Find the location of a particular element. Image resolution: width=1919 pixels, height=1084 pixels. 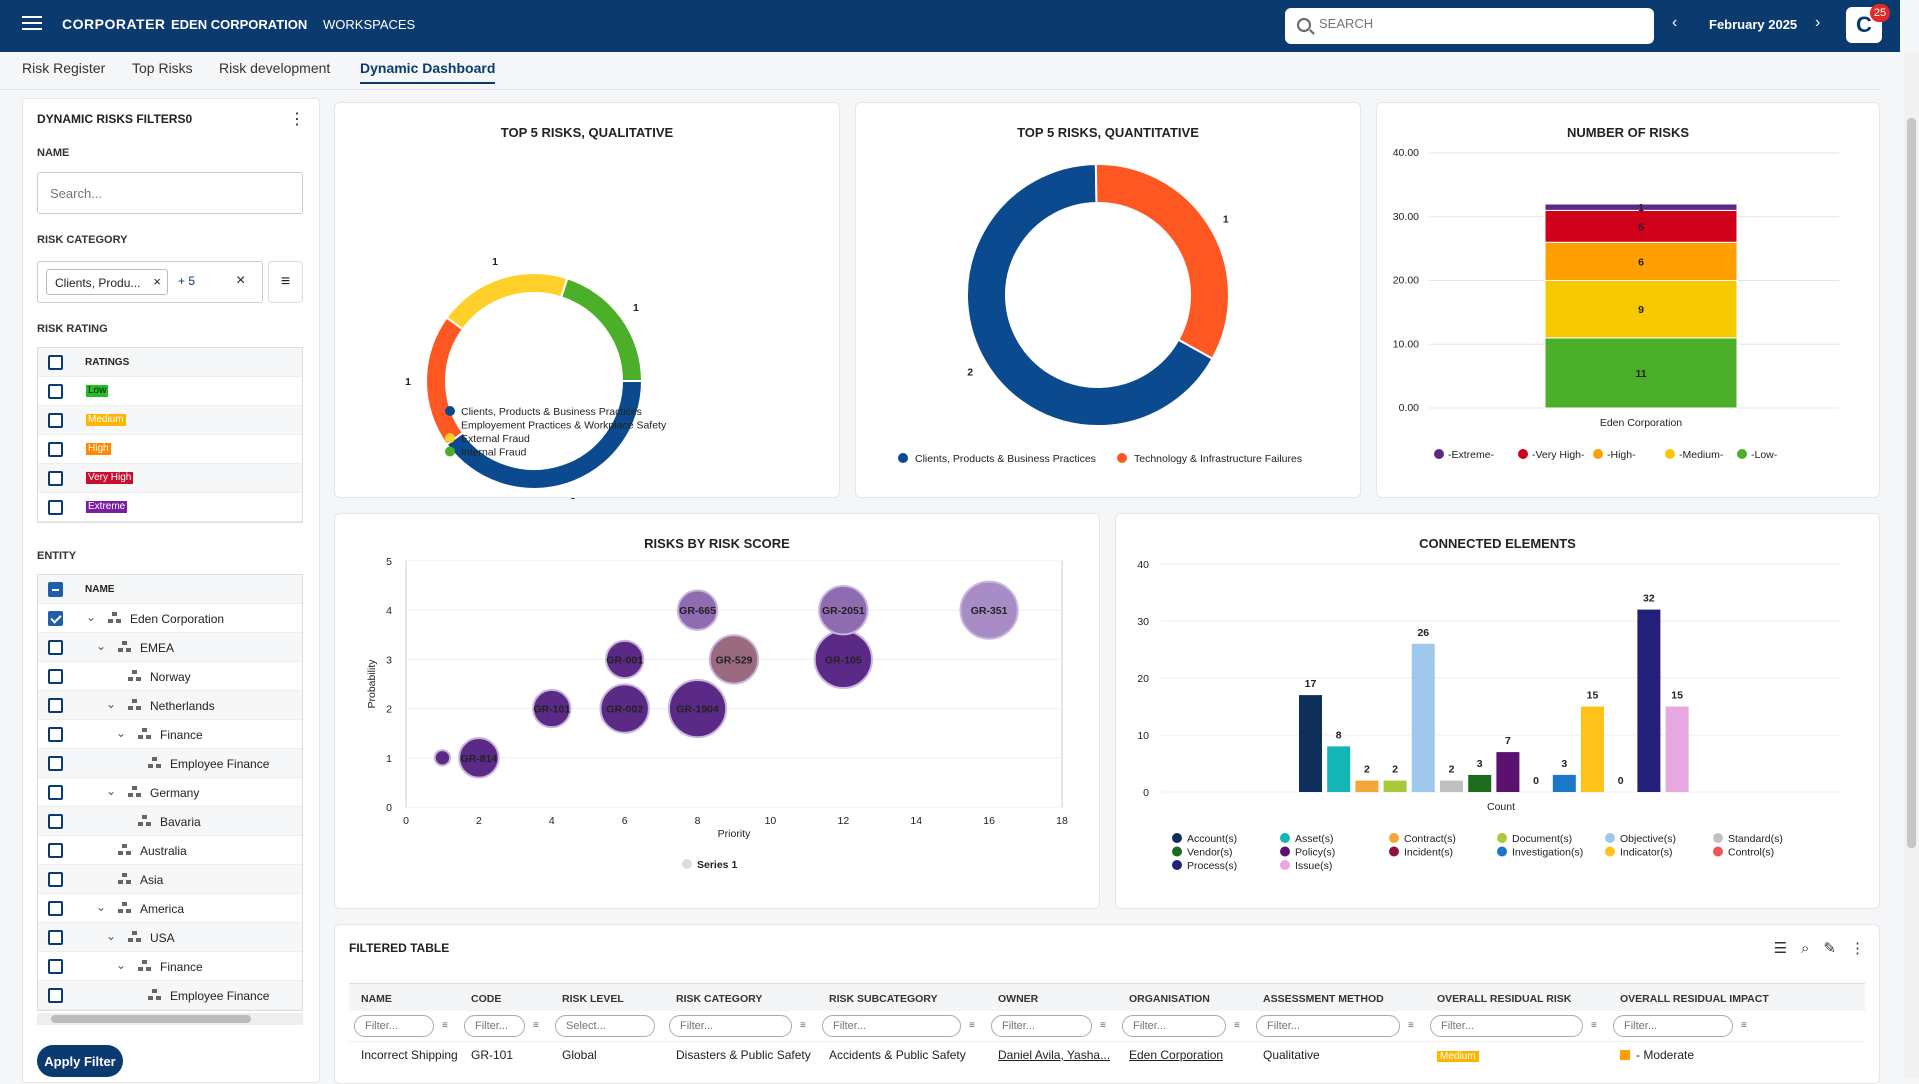

entity-row: ⌄ Eden Corporation is located at coordinates (170, 618).